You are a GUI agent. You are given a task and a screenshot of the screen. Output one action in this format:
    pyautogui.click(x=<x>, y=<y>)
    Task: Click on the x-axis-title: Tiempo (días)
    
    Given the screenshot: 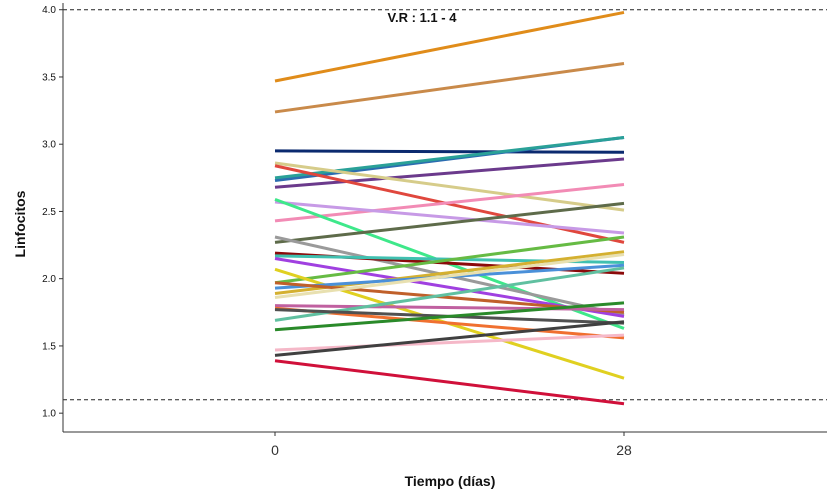 What is the action you would take?
    pyautogui.click(x=450, y=481)
    